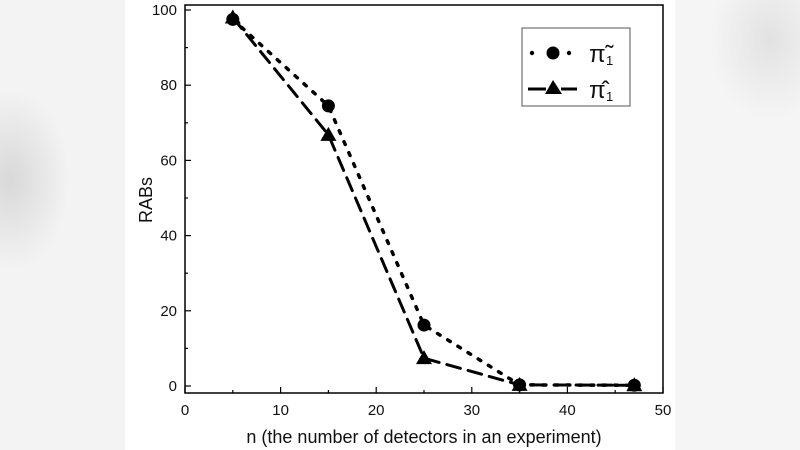 Image resolution: width=800 pixels, height=450 pixels. I want to click on x-tick-label: 10, so click(280, 410).